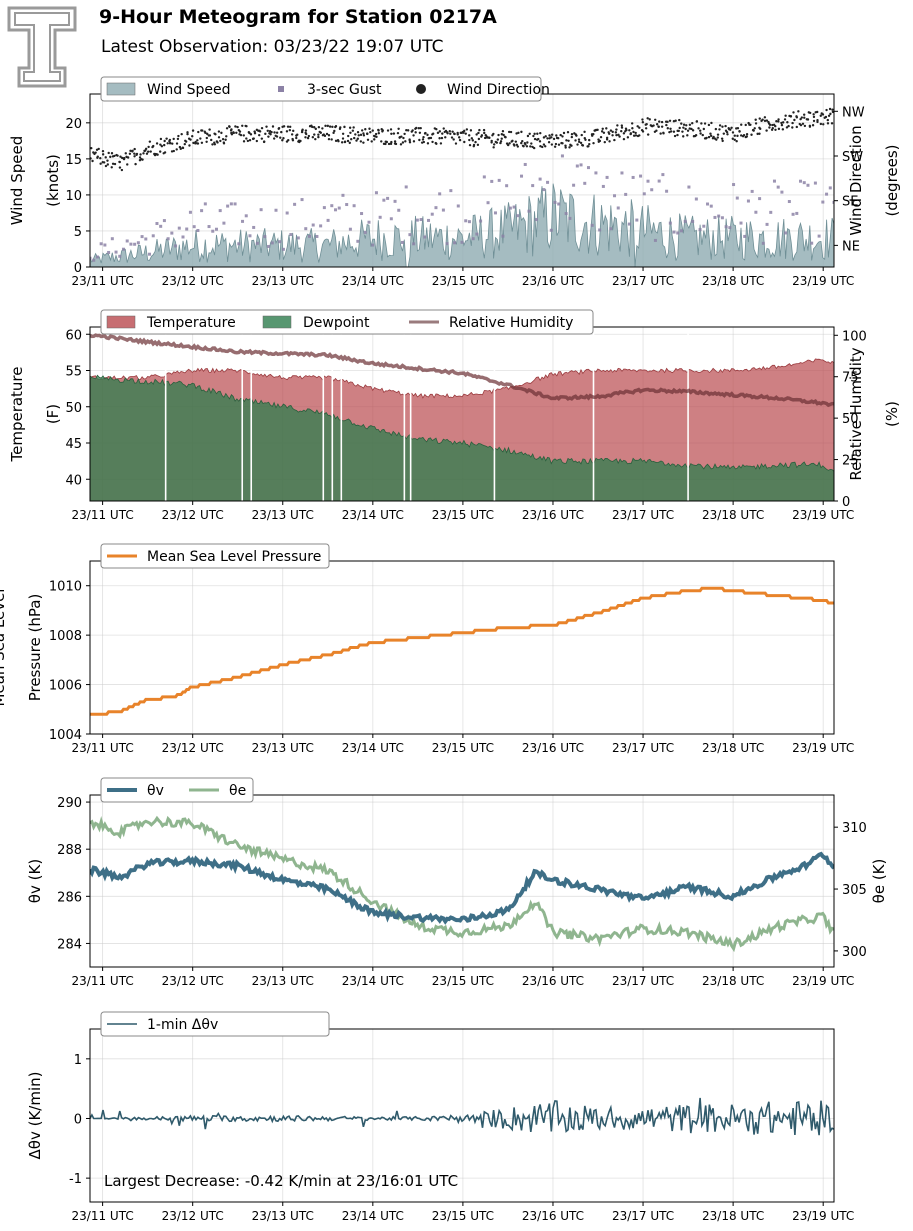 The width and height of the screenshot is (913, 1231). What do you see at coordinates (281, 89) in the screenshot?
I see `legend-swatch` at bounding box center [281, 89].